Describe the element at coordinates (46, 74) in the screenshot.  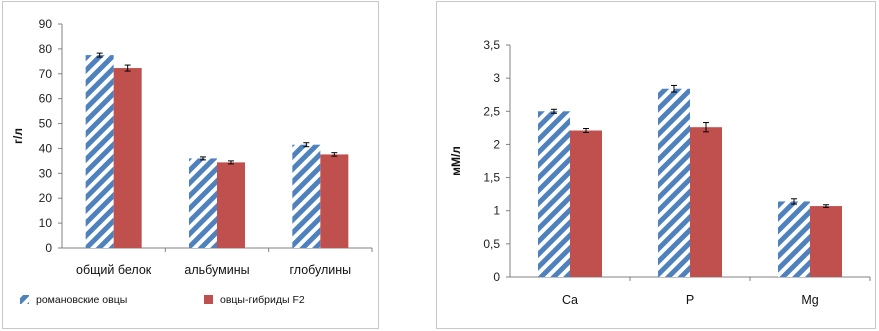
I see `y-tick-label: 70` at that location.